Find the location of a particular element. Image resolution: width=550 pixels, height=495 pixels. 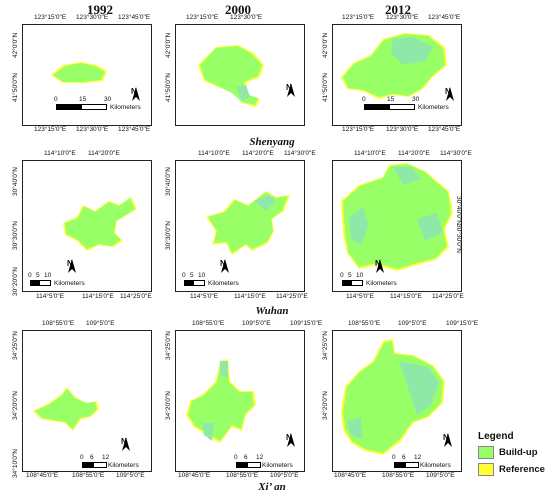

map-xian-2000: N is located at coordinates (240, 401).